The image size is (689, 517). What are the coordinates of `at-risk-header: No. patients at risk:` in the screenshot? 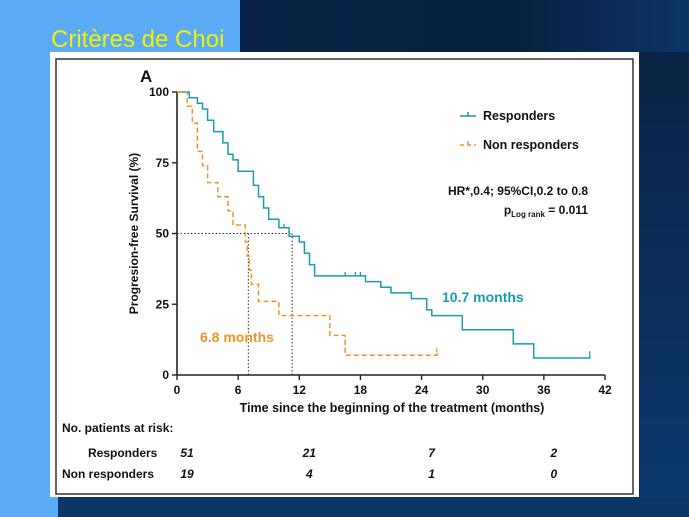 It's located at (117, 428).